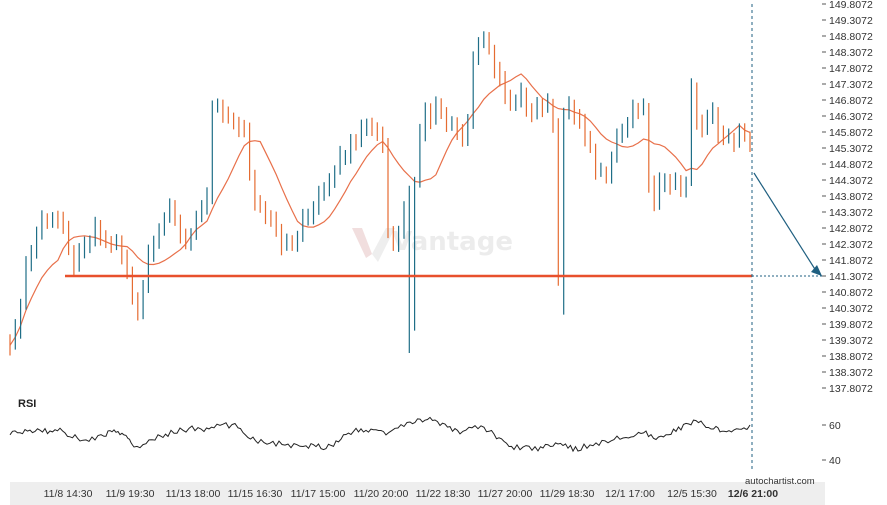 This screenshot has height=505, width=887. What do you see at coordinates (255, 494) in the screenshot?
I see `time-tick-label: 11/15 16:30` at bounding box center [255, 494].